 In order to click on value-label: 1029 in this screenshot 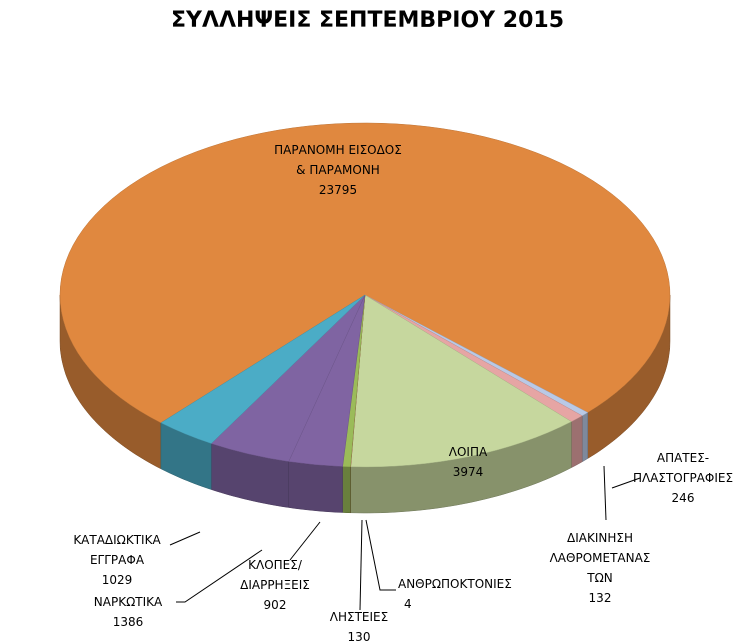, I will do `click(117, 580)`.